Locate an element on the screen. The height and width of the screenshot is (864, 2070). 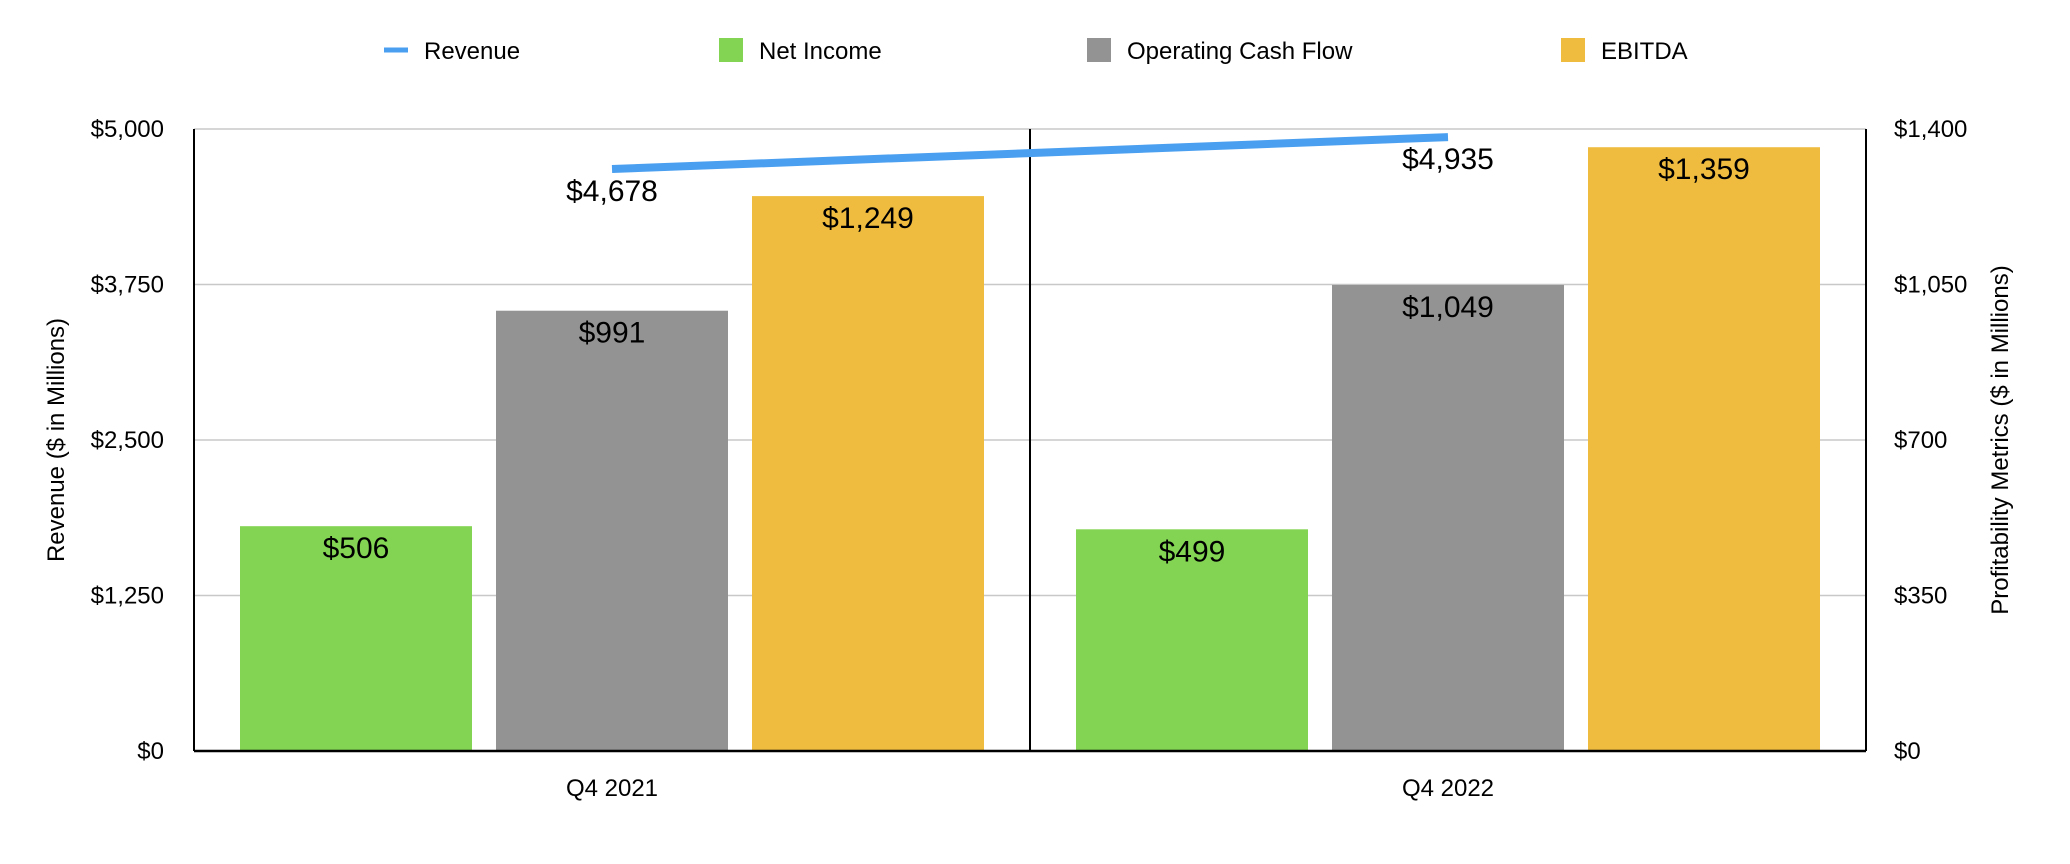
right-axis-title: Profitability Metrics ($ in Millions) is located at coordinates (2000, 439).